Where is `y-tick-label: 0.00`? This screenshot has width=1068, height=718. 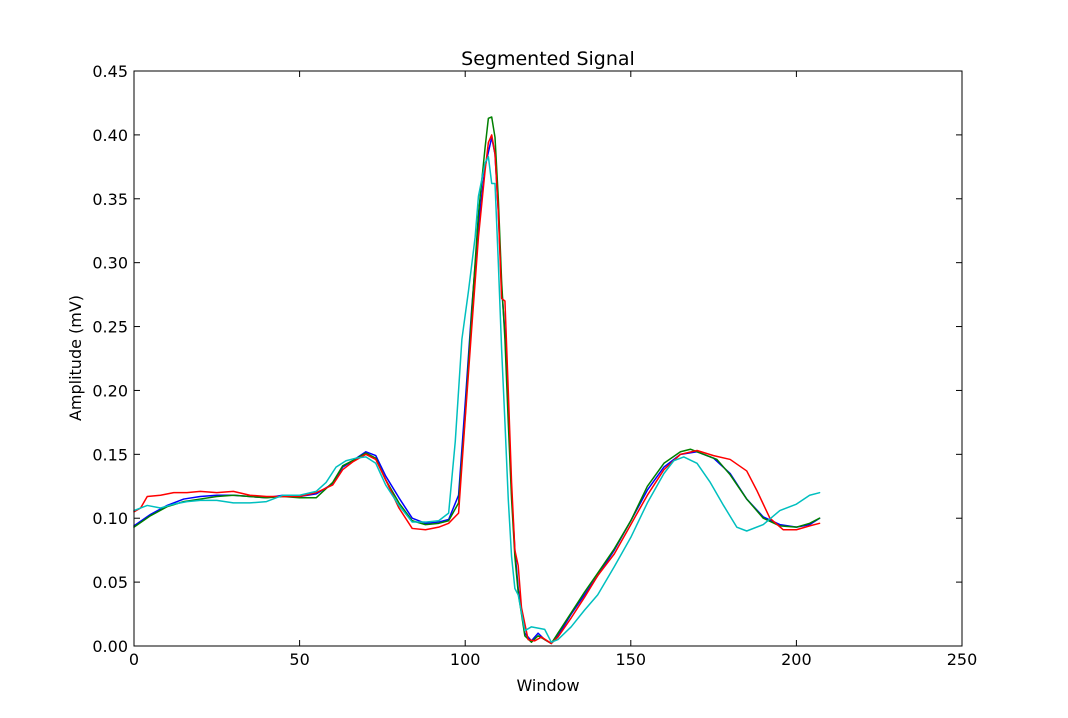
y-tick-label: 0.00 is located at coordinates (110, 646).